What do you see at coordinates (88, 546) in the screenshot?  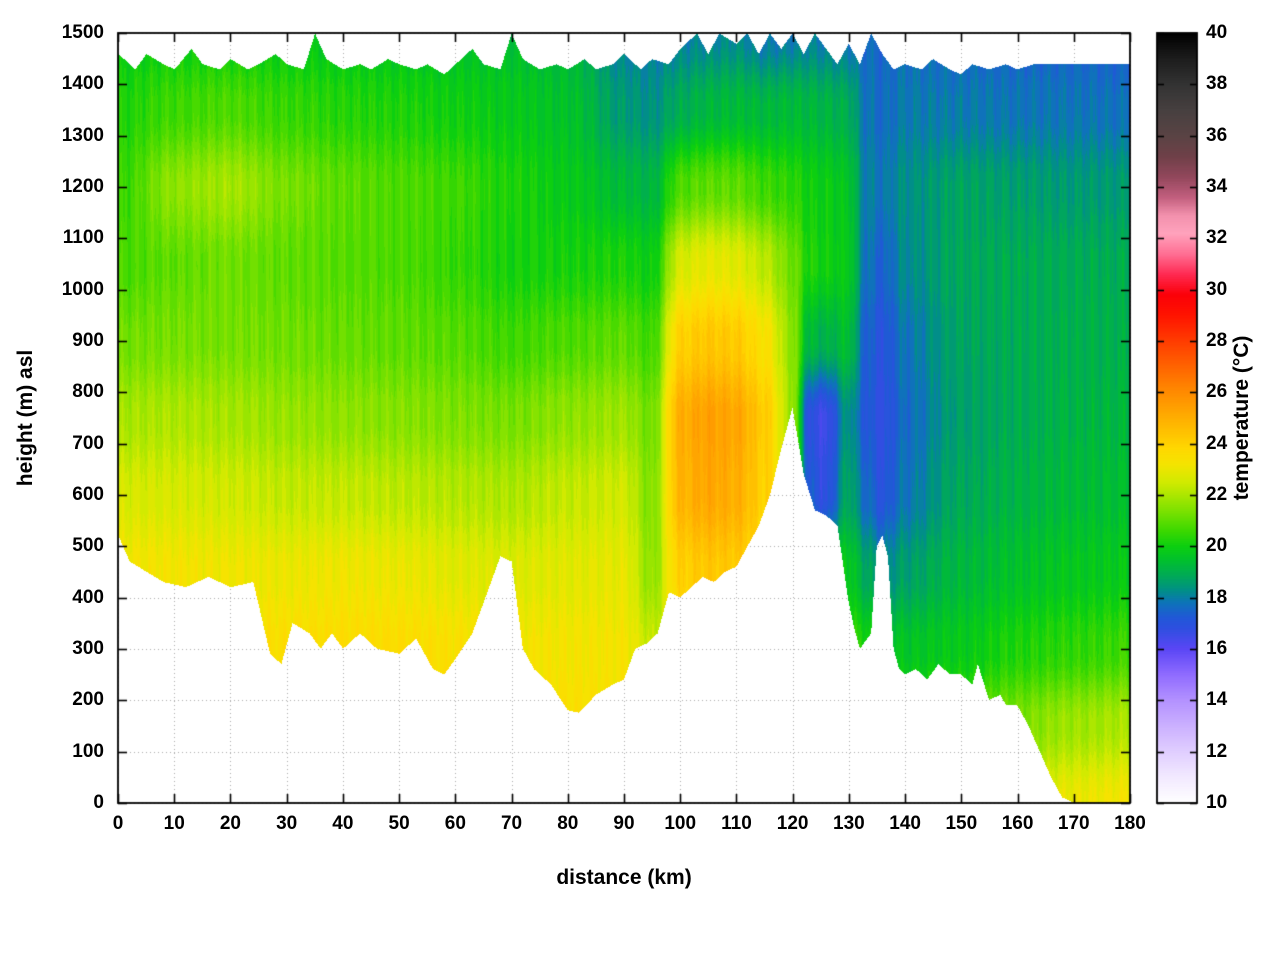 I see `y-tick-label: 500` at bounding box center [88, 546].